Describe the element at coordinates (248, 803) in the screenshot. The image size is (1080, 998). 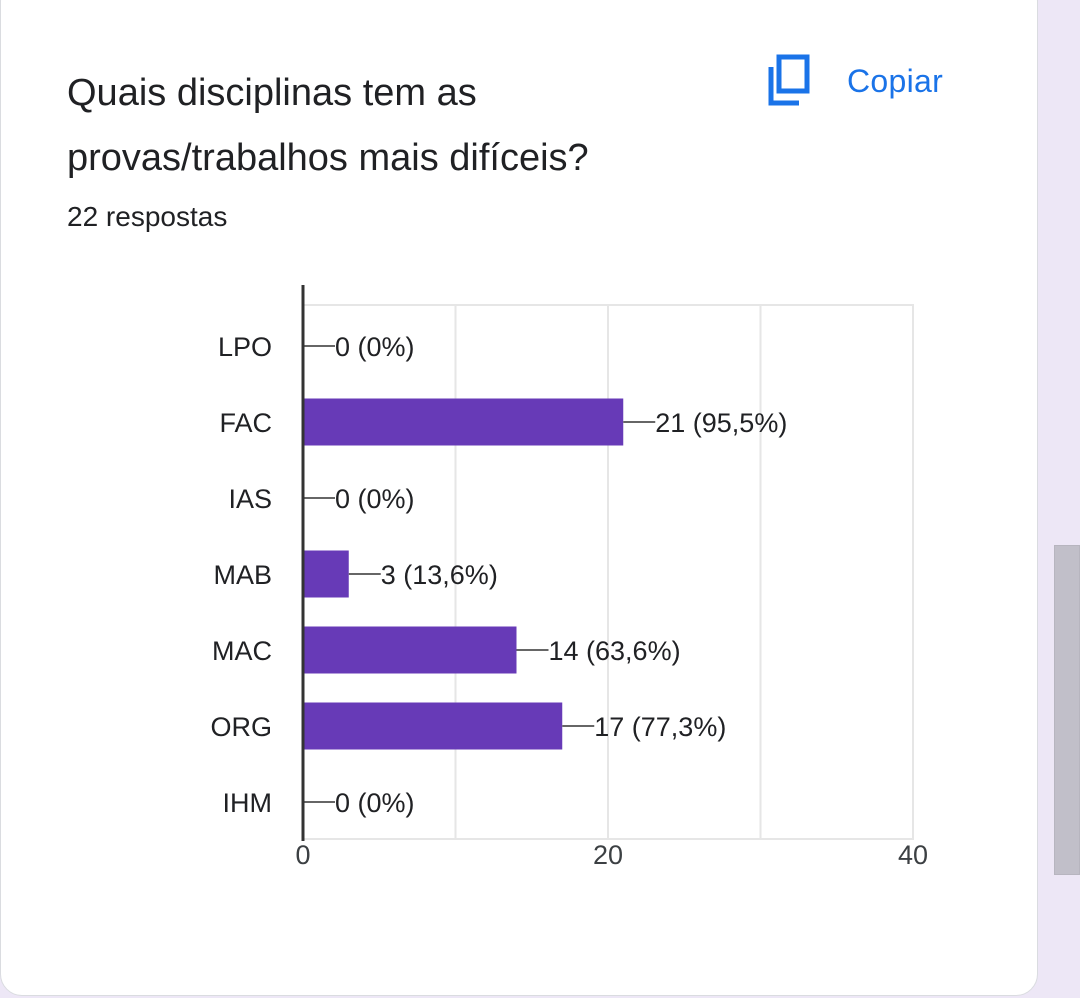
I see `category-label: IHM` at that location.